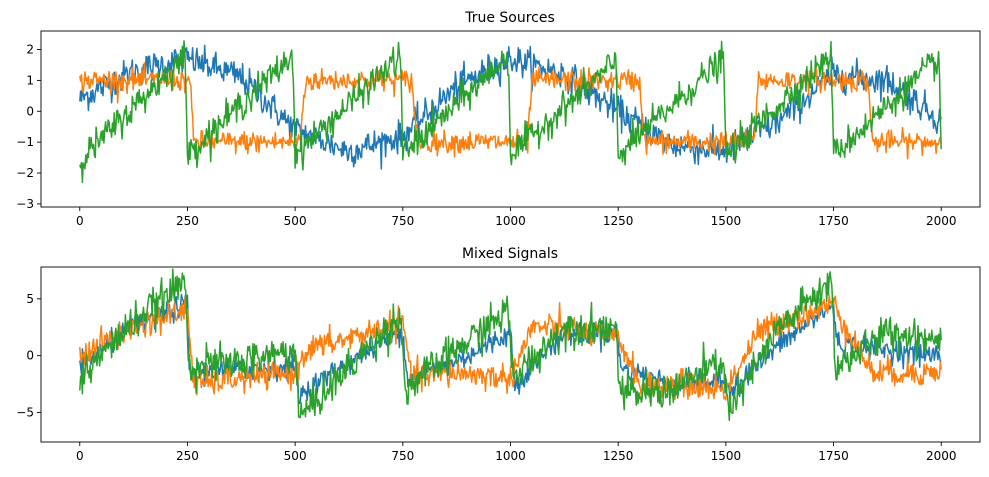 This screenshot has width=989, height=477. Describe the element at coordinates (187, 456) in the screenshot. I see `x-tick-label-mixed-signals: 250` at that location.